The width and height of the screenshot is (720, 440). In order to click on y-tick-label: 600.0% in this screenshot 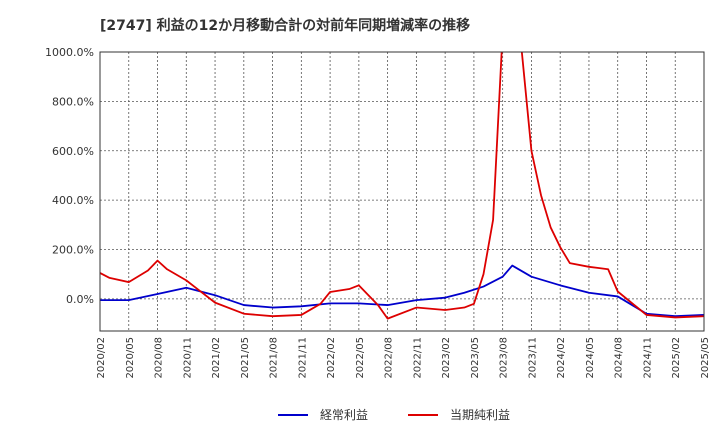, I will do `click(73, 151)`.